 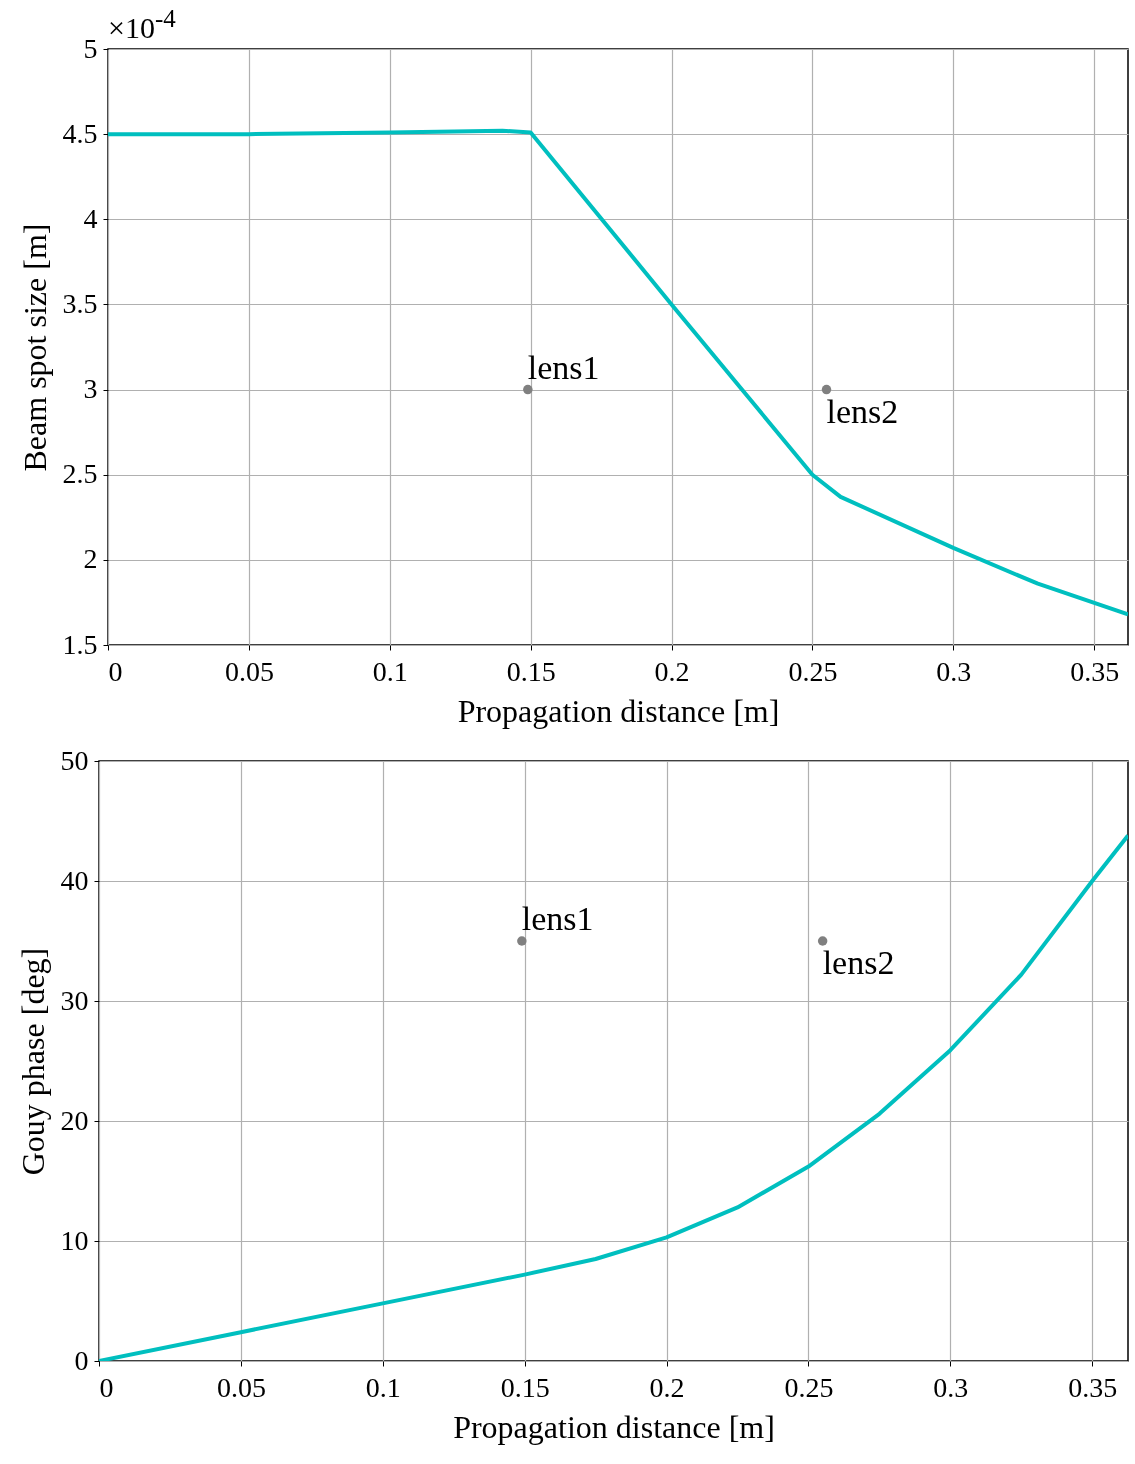 I want to click on y-axis-title: Beam spot size [m], so click(x=34, y=347).